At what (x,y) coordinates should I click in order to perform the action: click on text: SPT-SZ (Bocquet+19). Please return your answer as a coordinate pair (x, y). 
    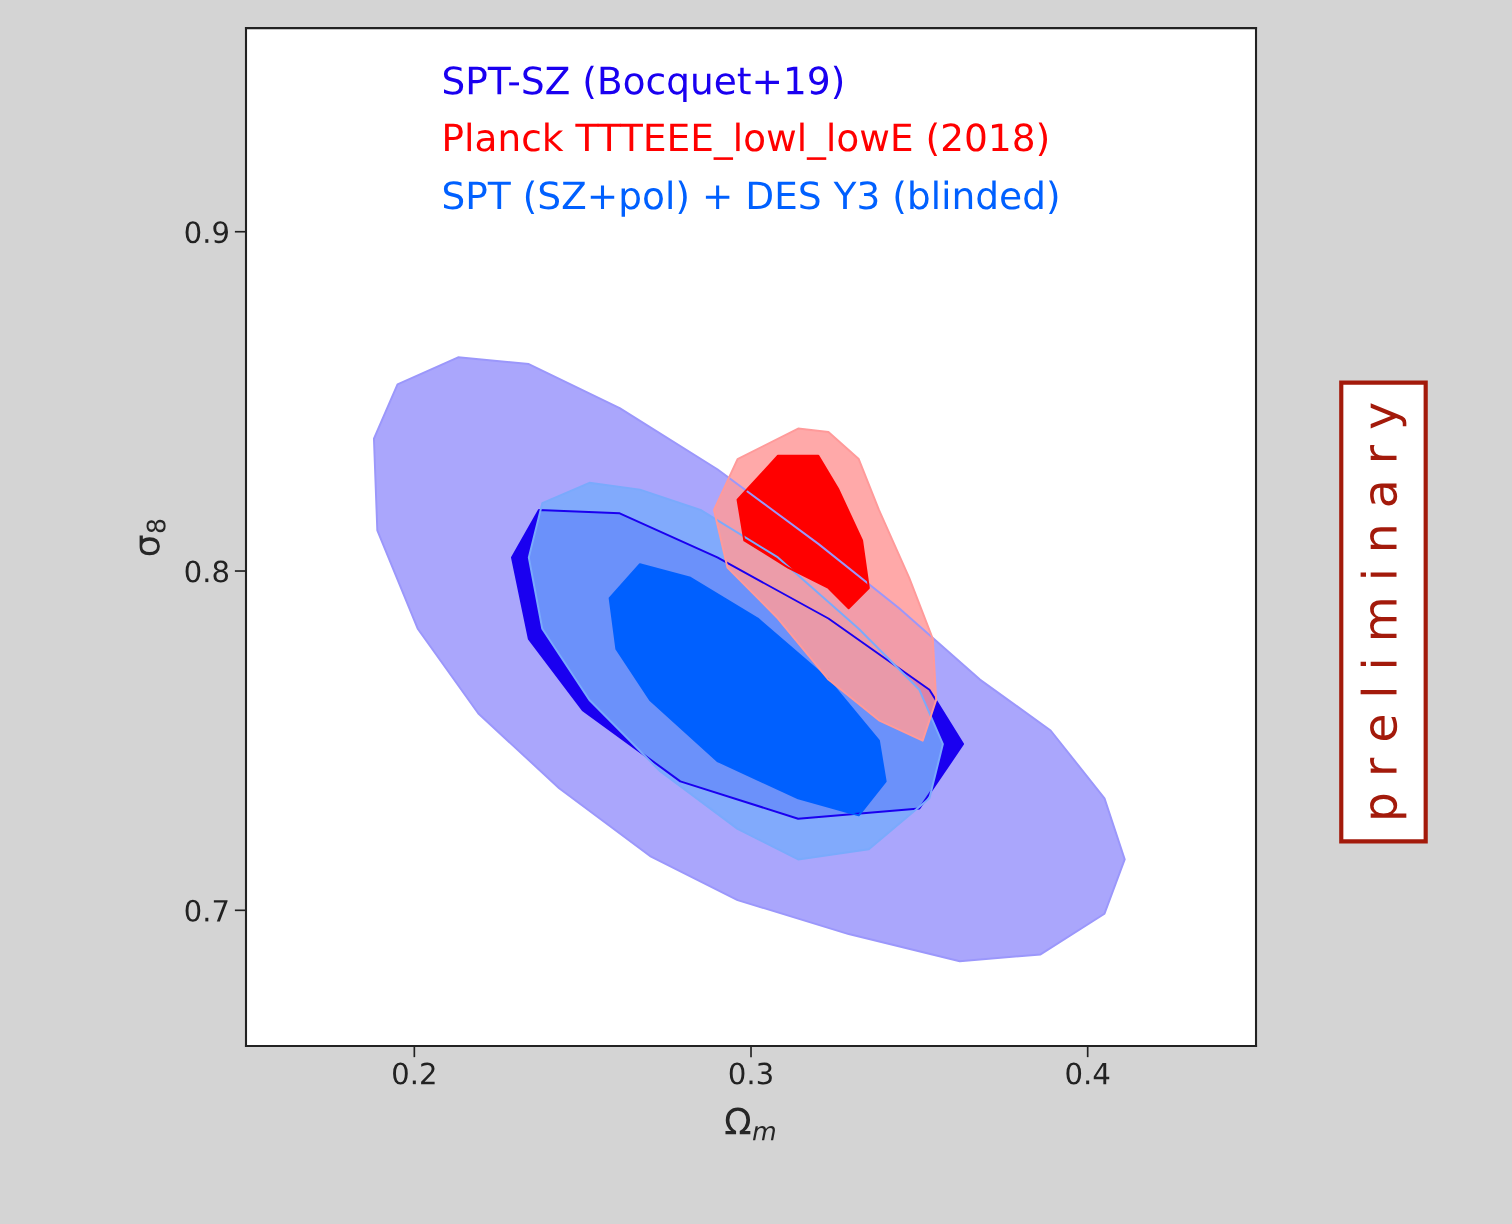
    Looking at the image, I should click on (643, 83).